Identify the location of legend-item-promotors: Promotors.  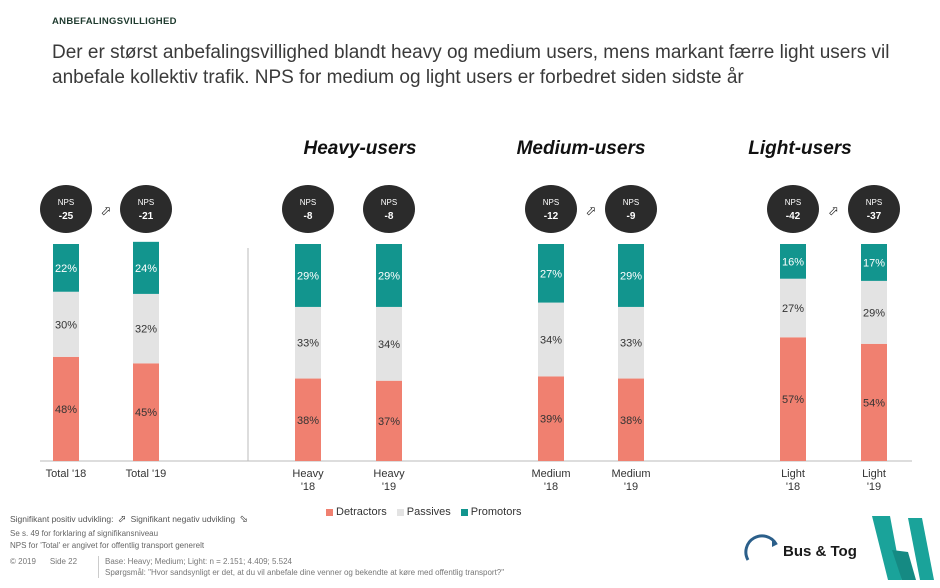
(491, 512).